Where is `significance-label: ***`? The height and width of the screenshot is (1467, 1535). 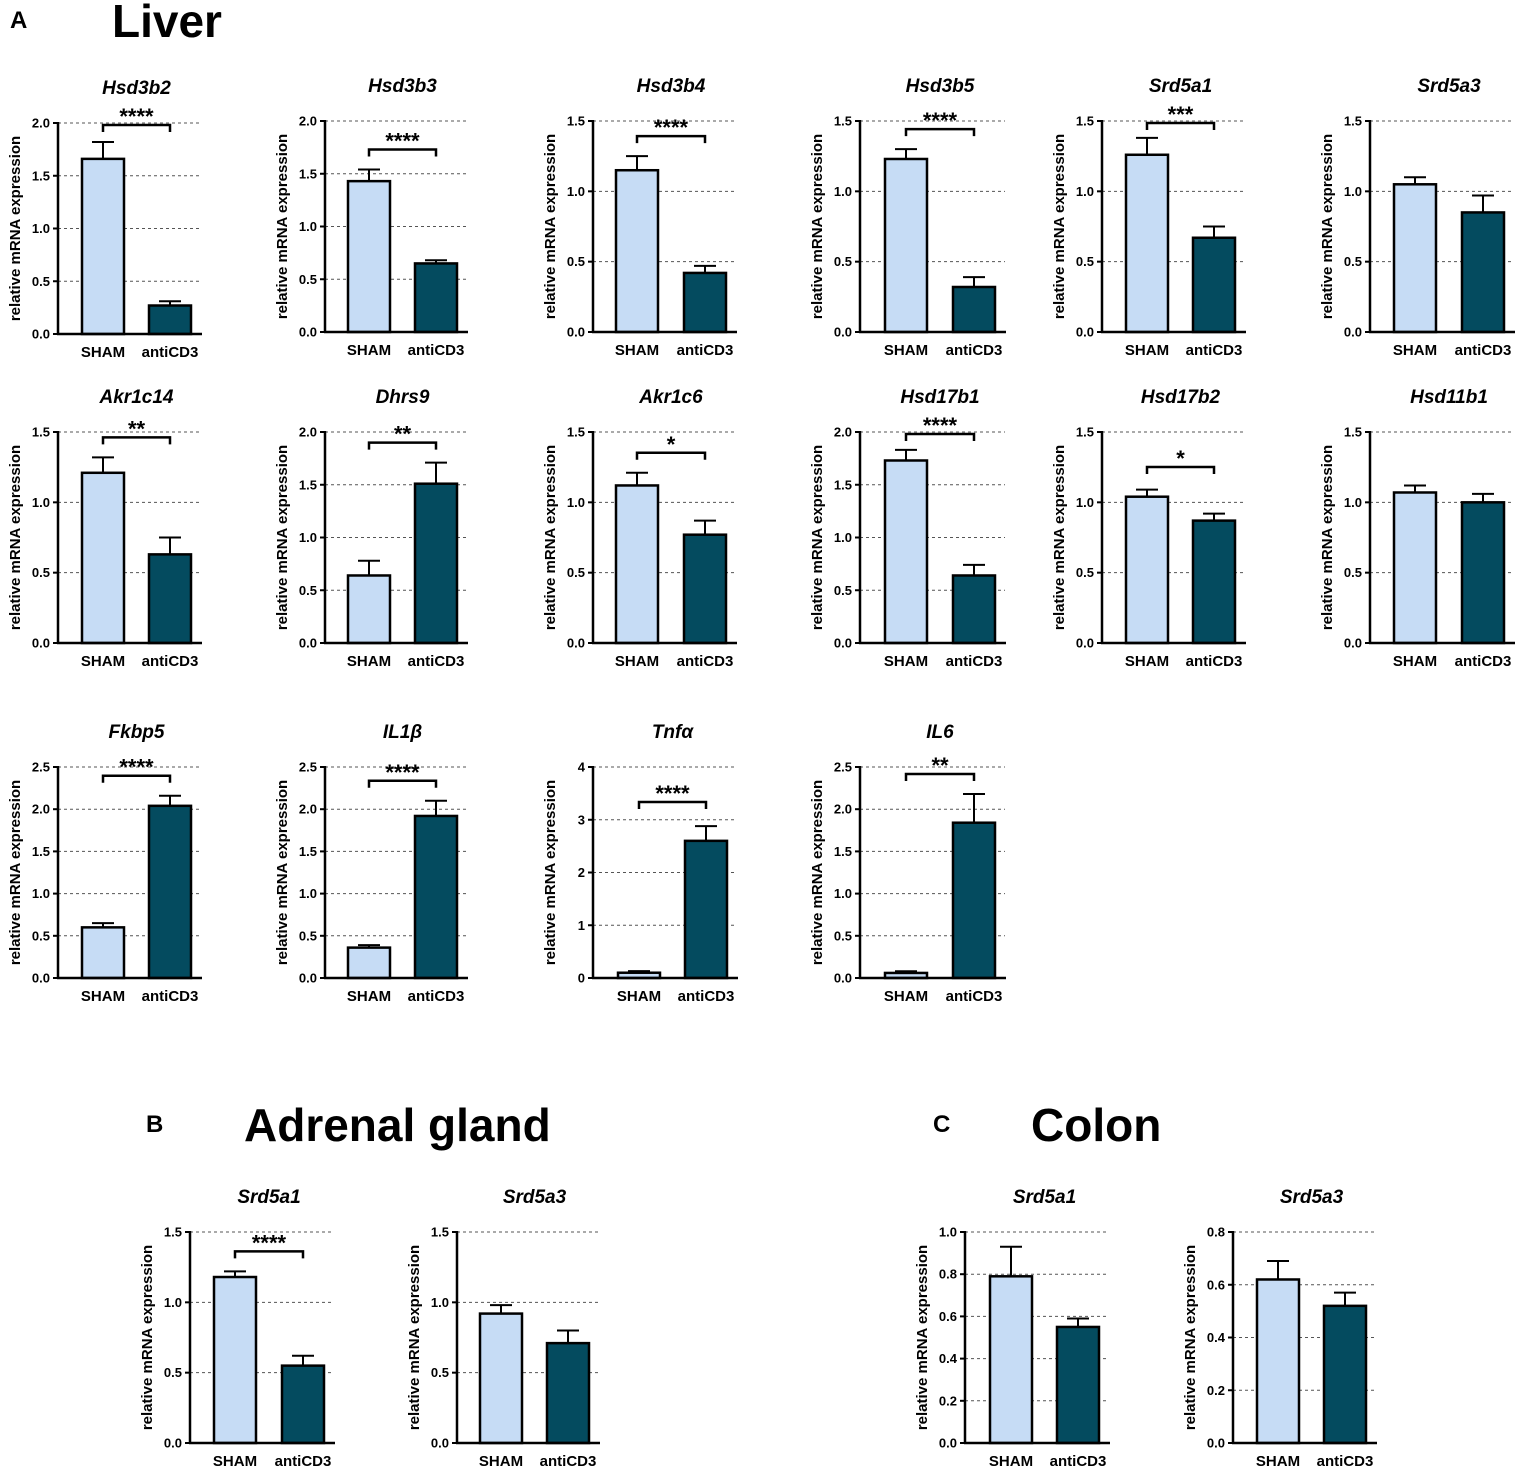 significance-label: *** is located at coordinates (1181, 114).